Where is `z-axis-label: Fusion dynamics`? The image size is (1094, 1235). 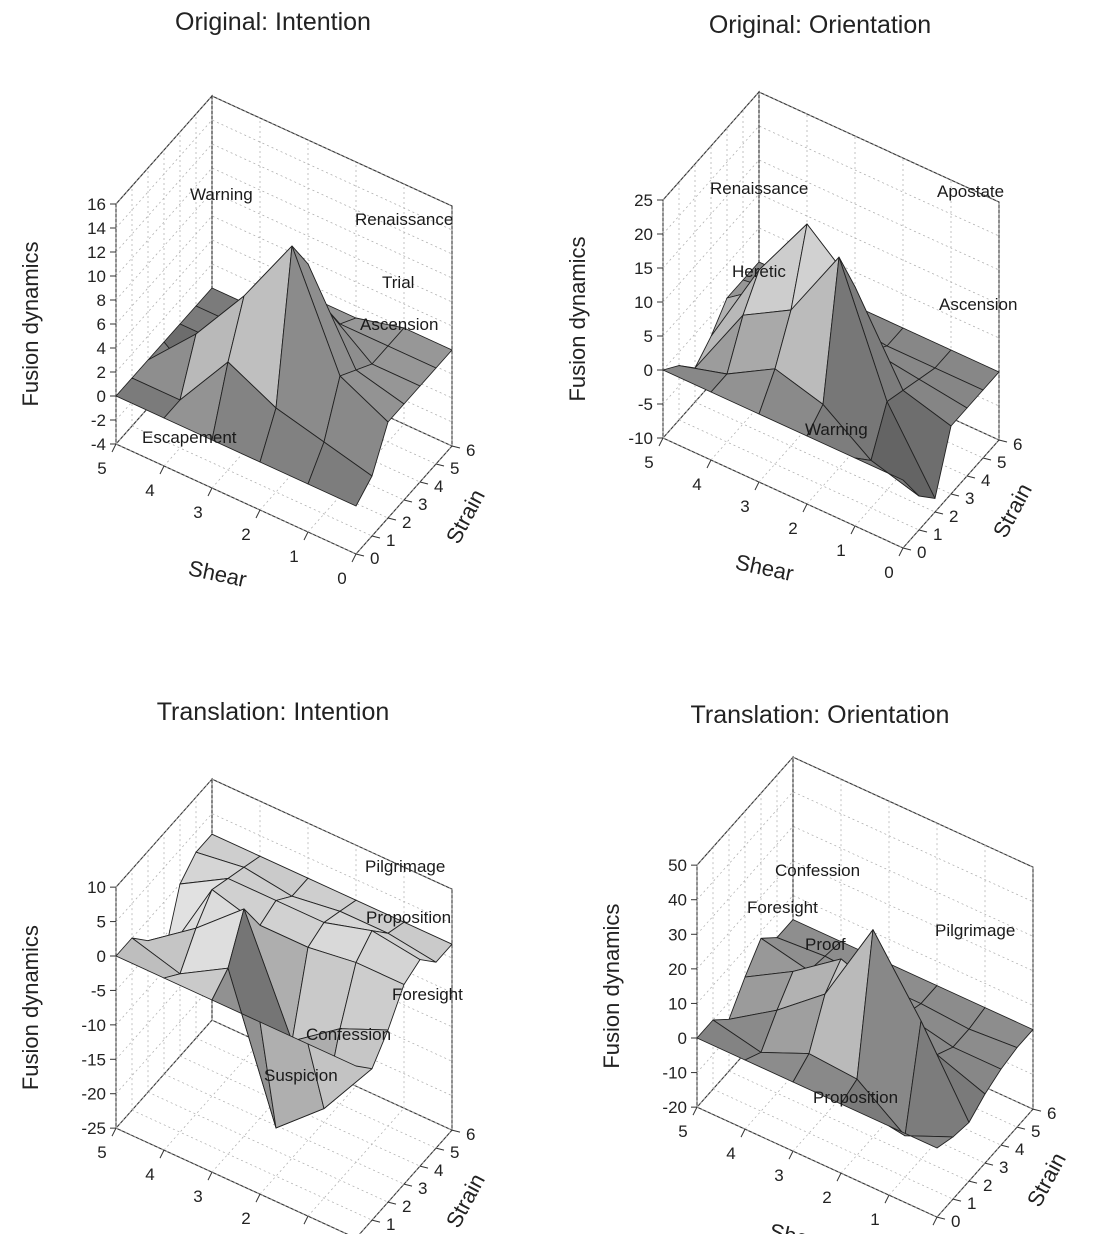
z-axis-label: Fusion dynamics is located at coordinates (577, 318).